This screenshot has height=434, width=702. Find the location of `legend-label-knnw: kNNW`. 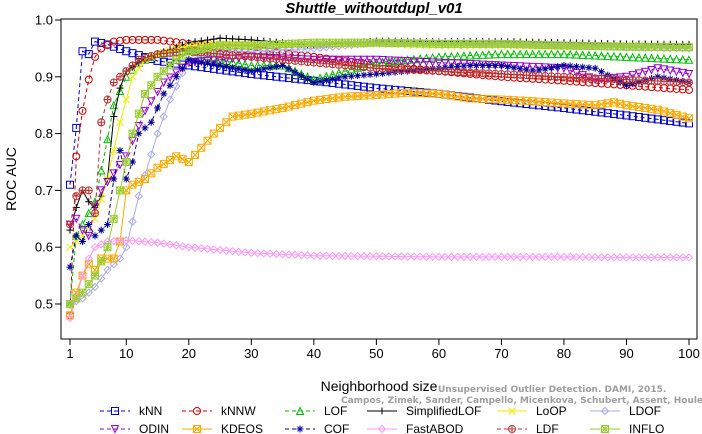

legend-label-knnw: kNNW is located at coordinates (238, 411).